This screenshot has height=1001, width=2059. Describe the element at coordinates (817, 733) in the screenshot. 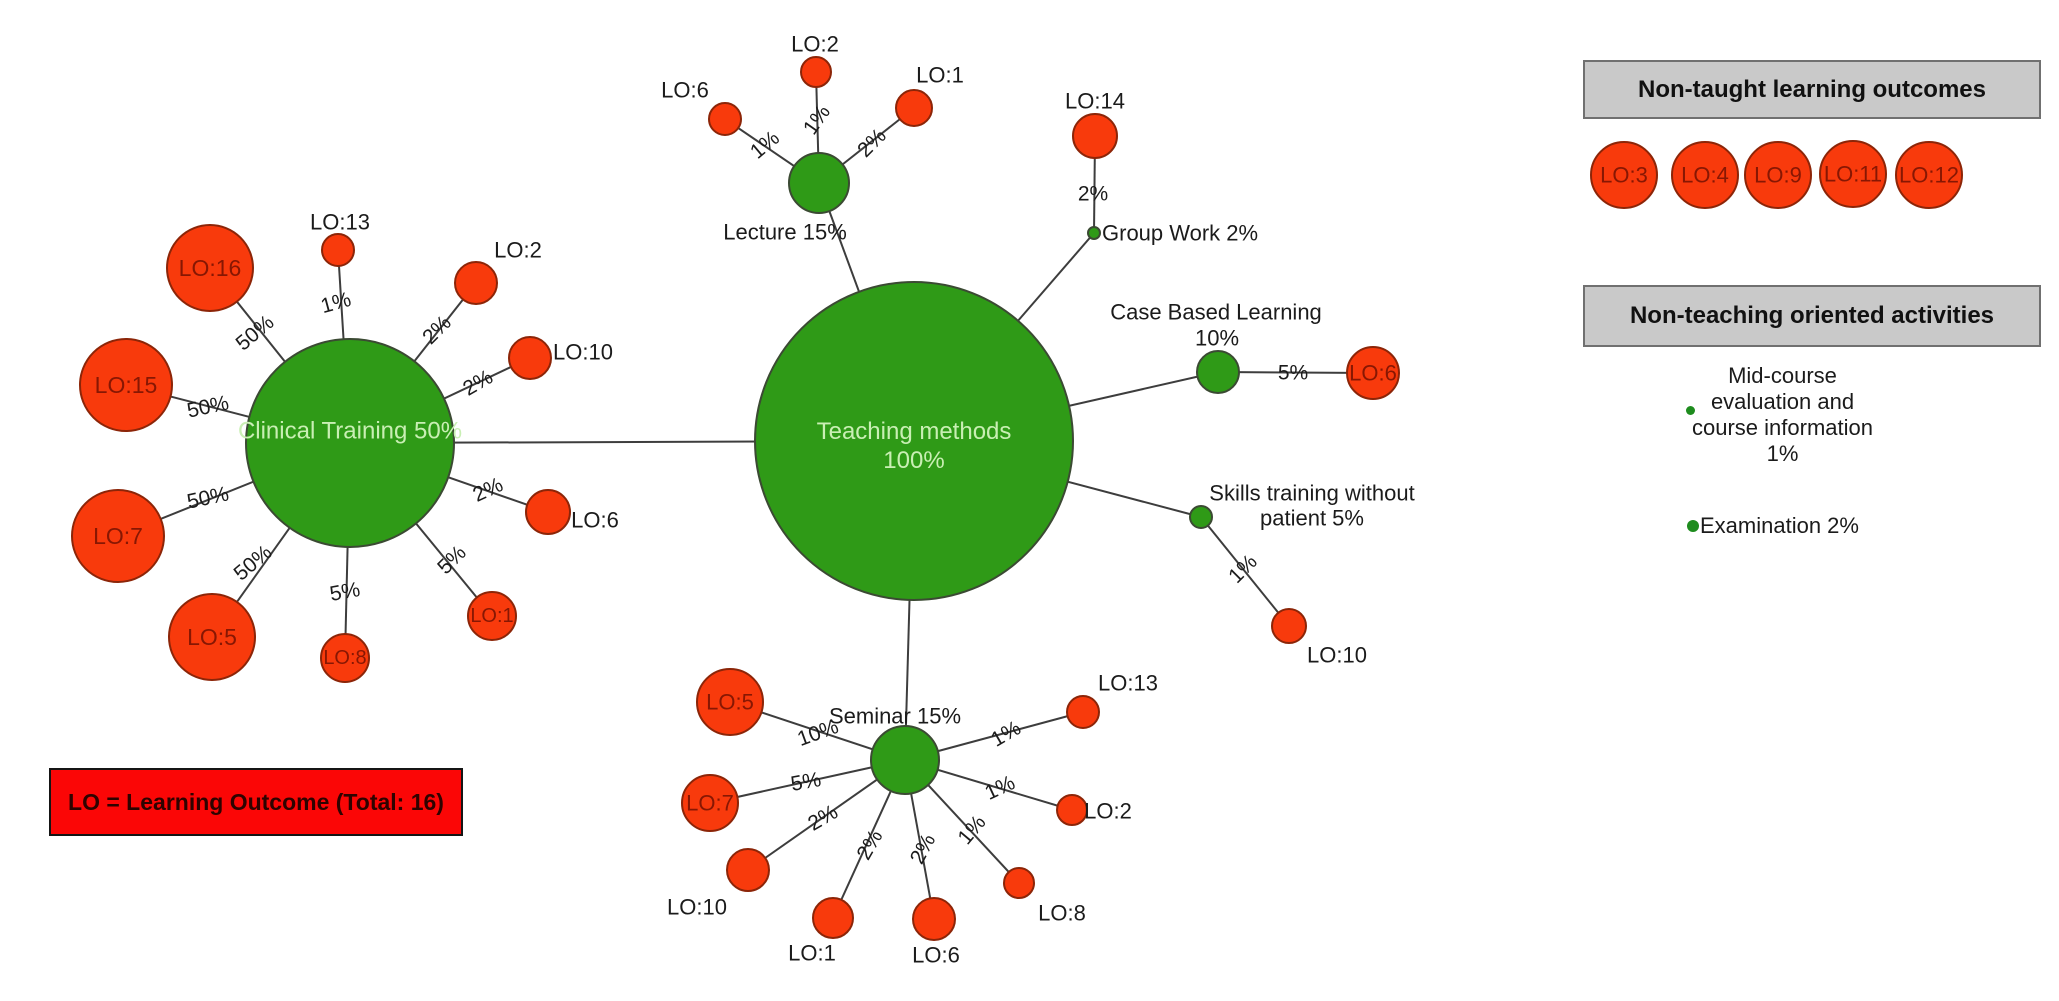

I see `edge-label: 10%` at that location.